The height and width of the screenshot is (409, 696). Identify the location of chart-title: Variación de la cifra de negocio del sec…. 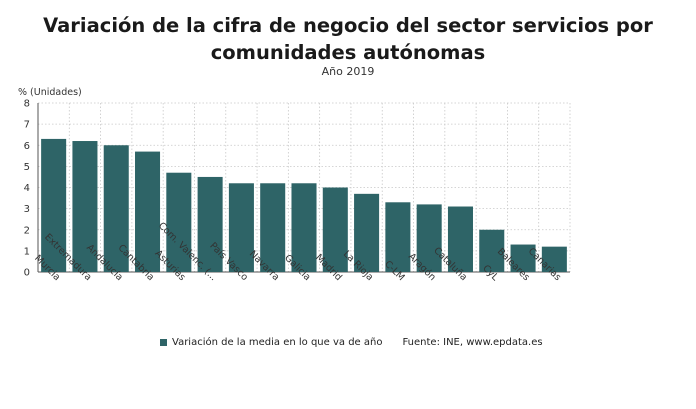
(348, 39).